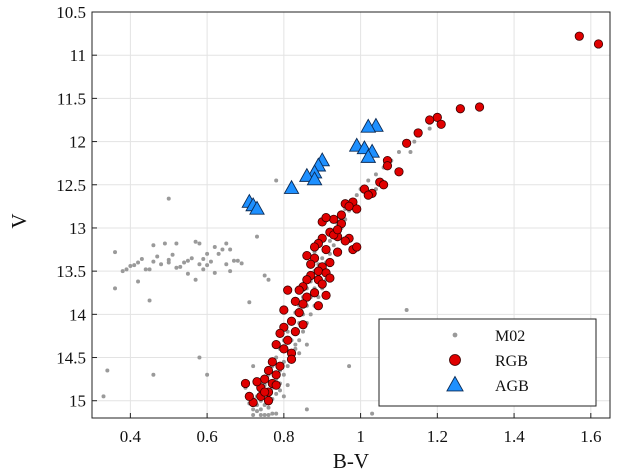 The width and height of the screenshot is (628, 476). What do you see at coordinates (77, 142) in the screenshot?
I see `y-tick-label: 12` at bounding box center [77, 142].